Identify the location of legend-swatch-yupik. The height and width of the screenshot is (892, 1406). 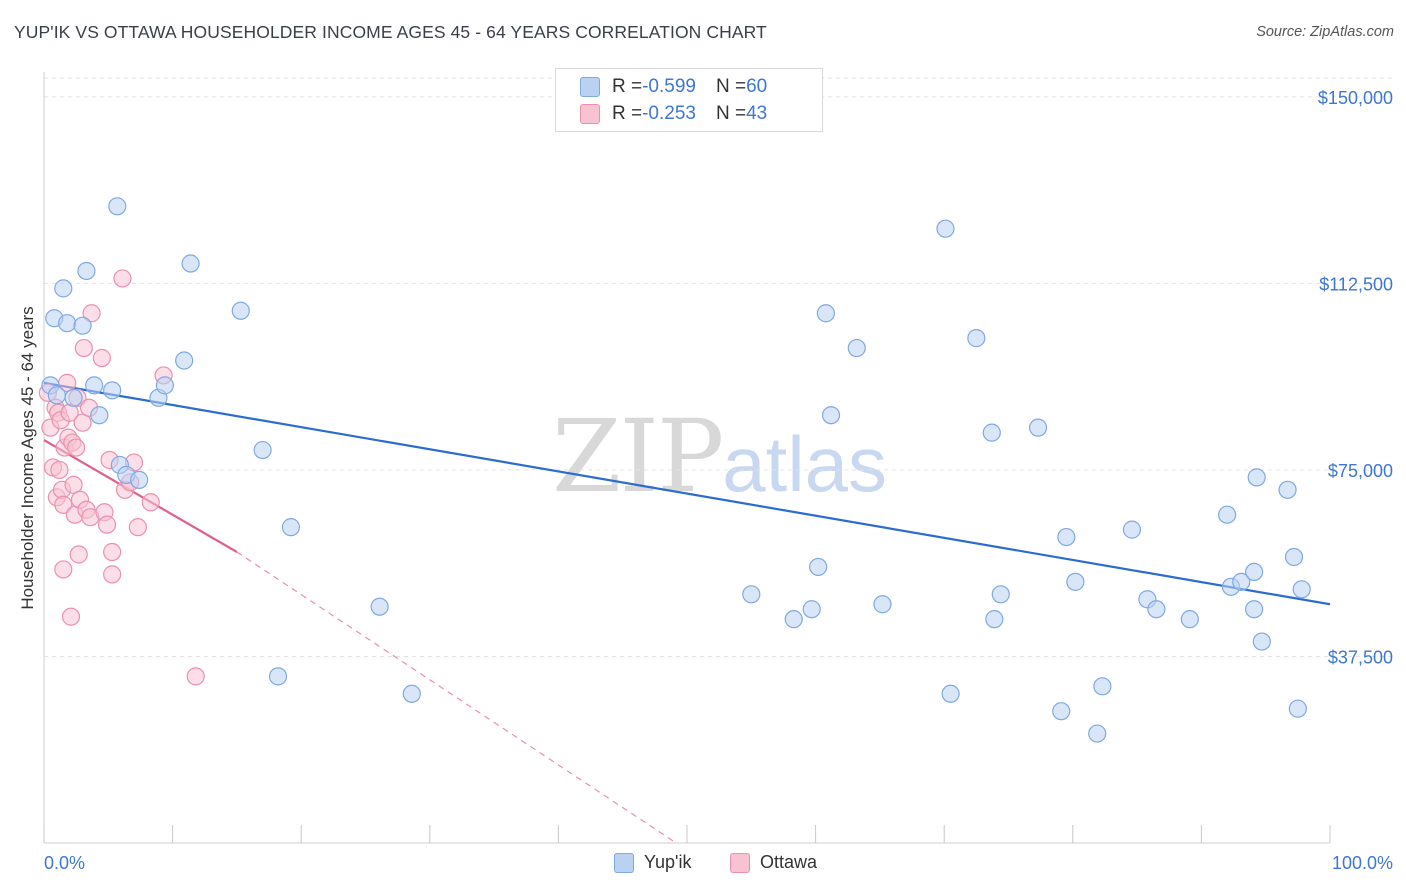
(590, 87).